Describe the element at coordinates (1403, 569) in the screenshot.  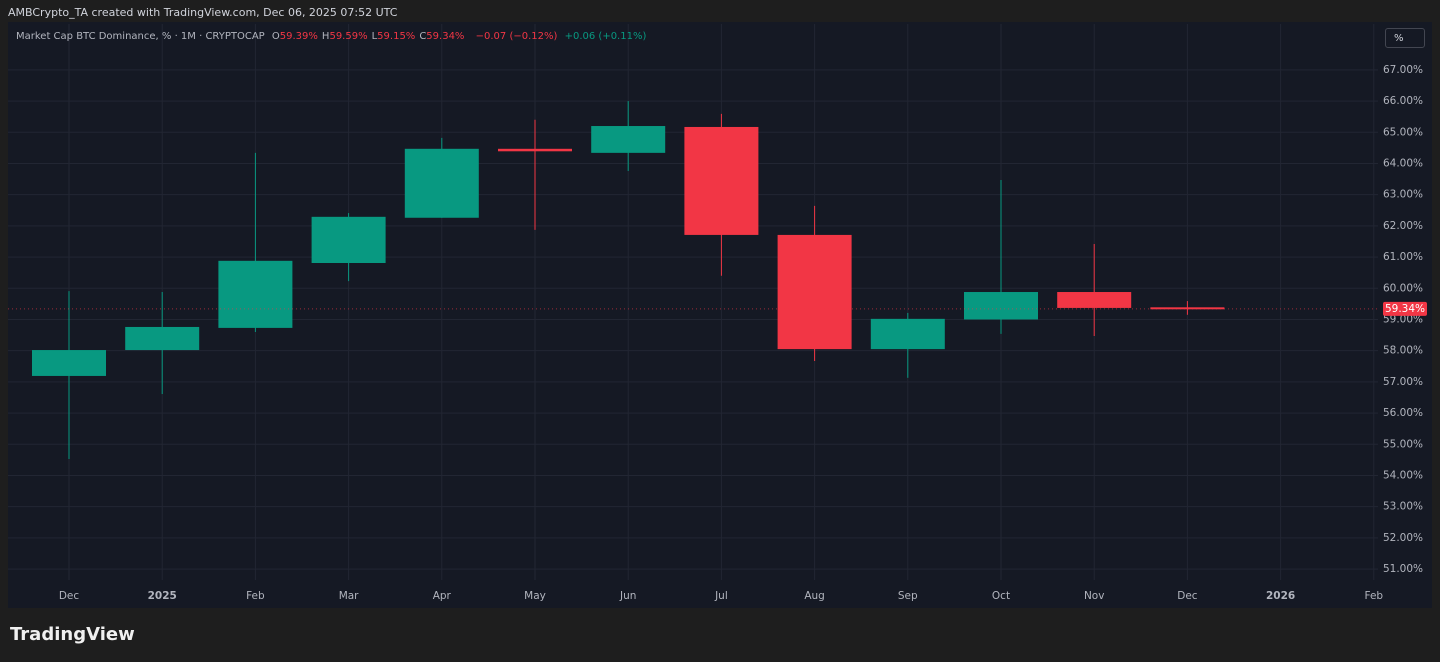
I see `y-tick-label: 51.00%` at that location.